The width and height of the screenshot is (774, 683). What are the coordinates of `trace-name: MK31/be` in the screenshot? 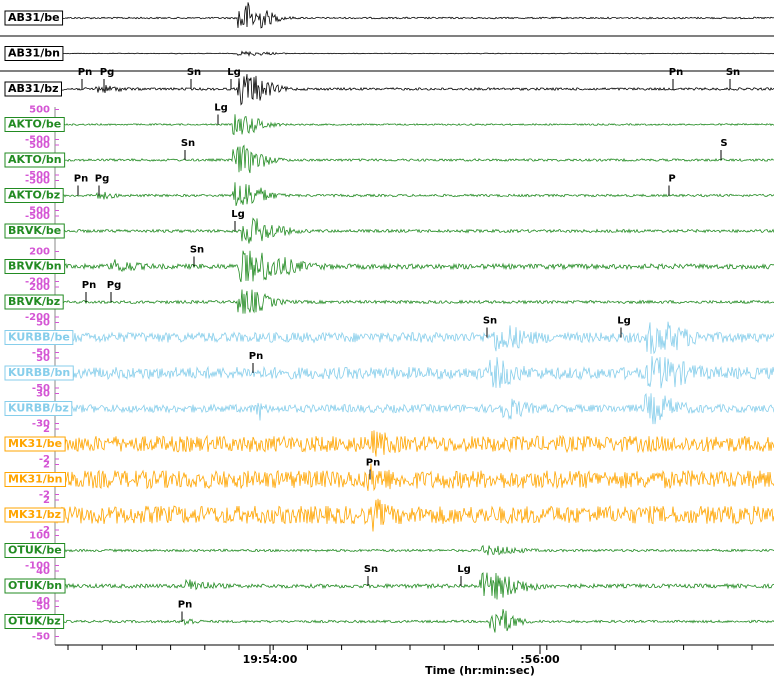 It's located at (35, 443).